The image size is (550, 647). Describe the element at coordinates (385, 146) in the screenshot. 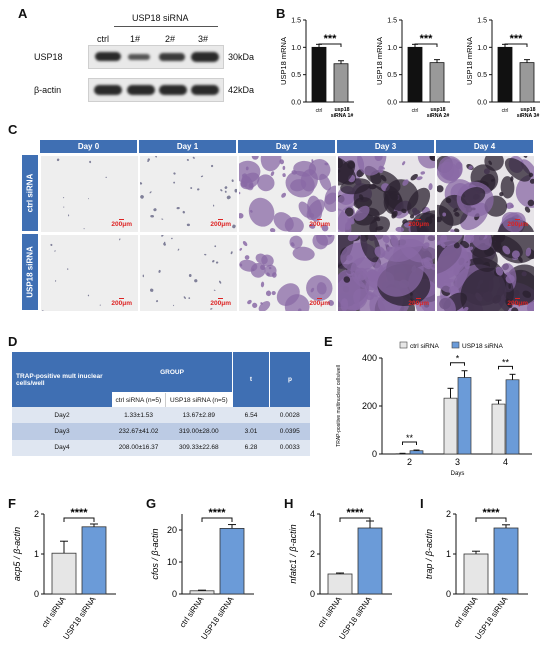

I see `day-header: Day 3` at that location.